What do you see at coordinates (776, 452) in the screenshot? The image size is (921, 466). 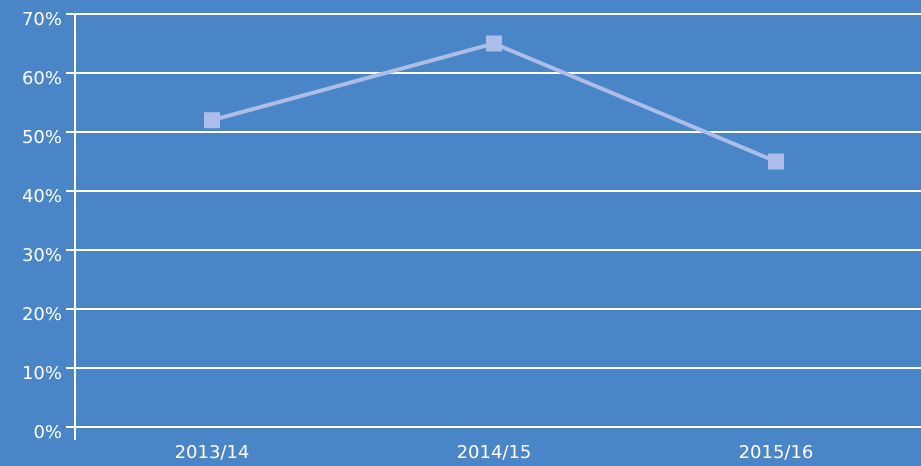 I see `x-tick-label: 2015/16` at bounding box center [776, 452].